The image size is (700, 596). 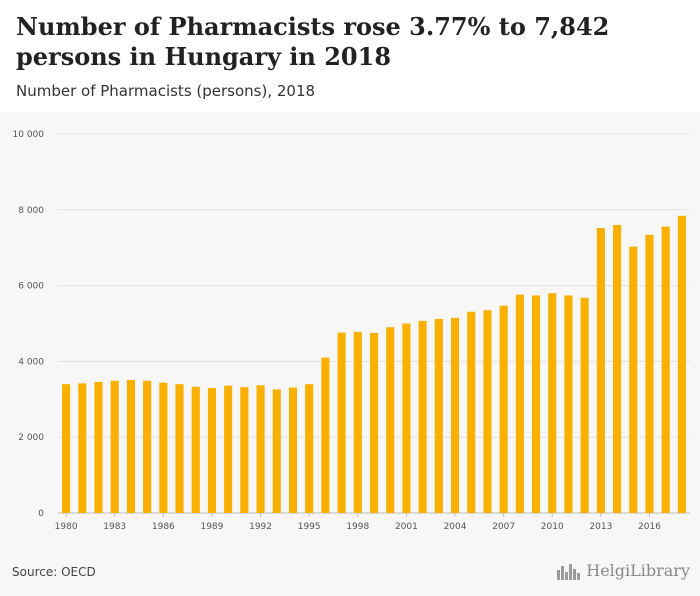 I want to click on y-tick-label: 10 000, so click(x=29, y=135).